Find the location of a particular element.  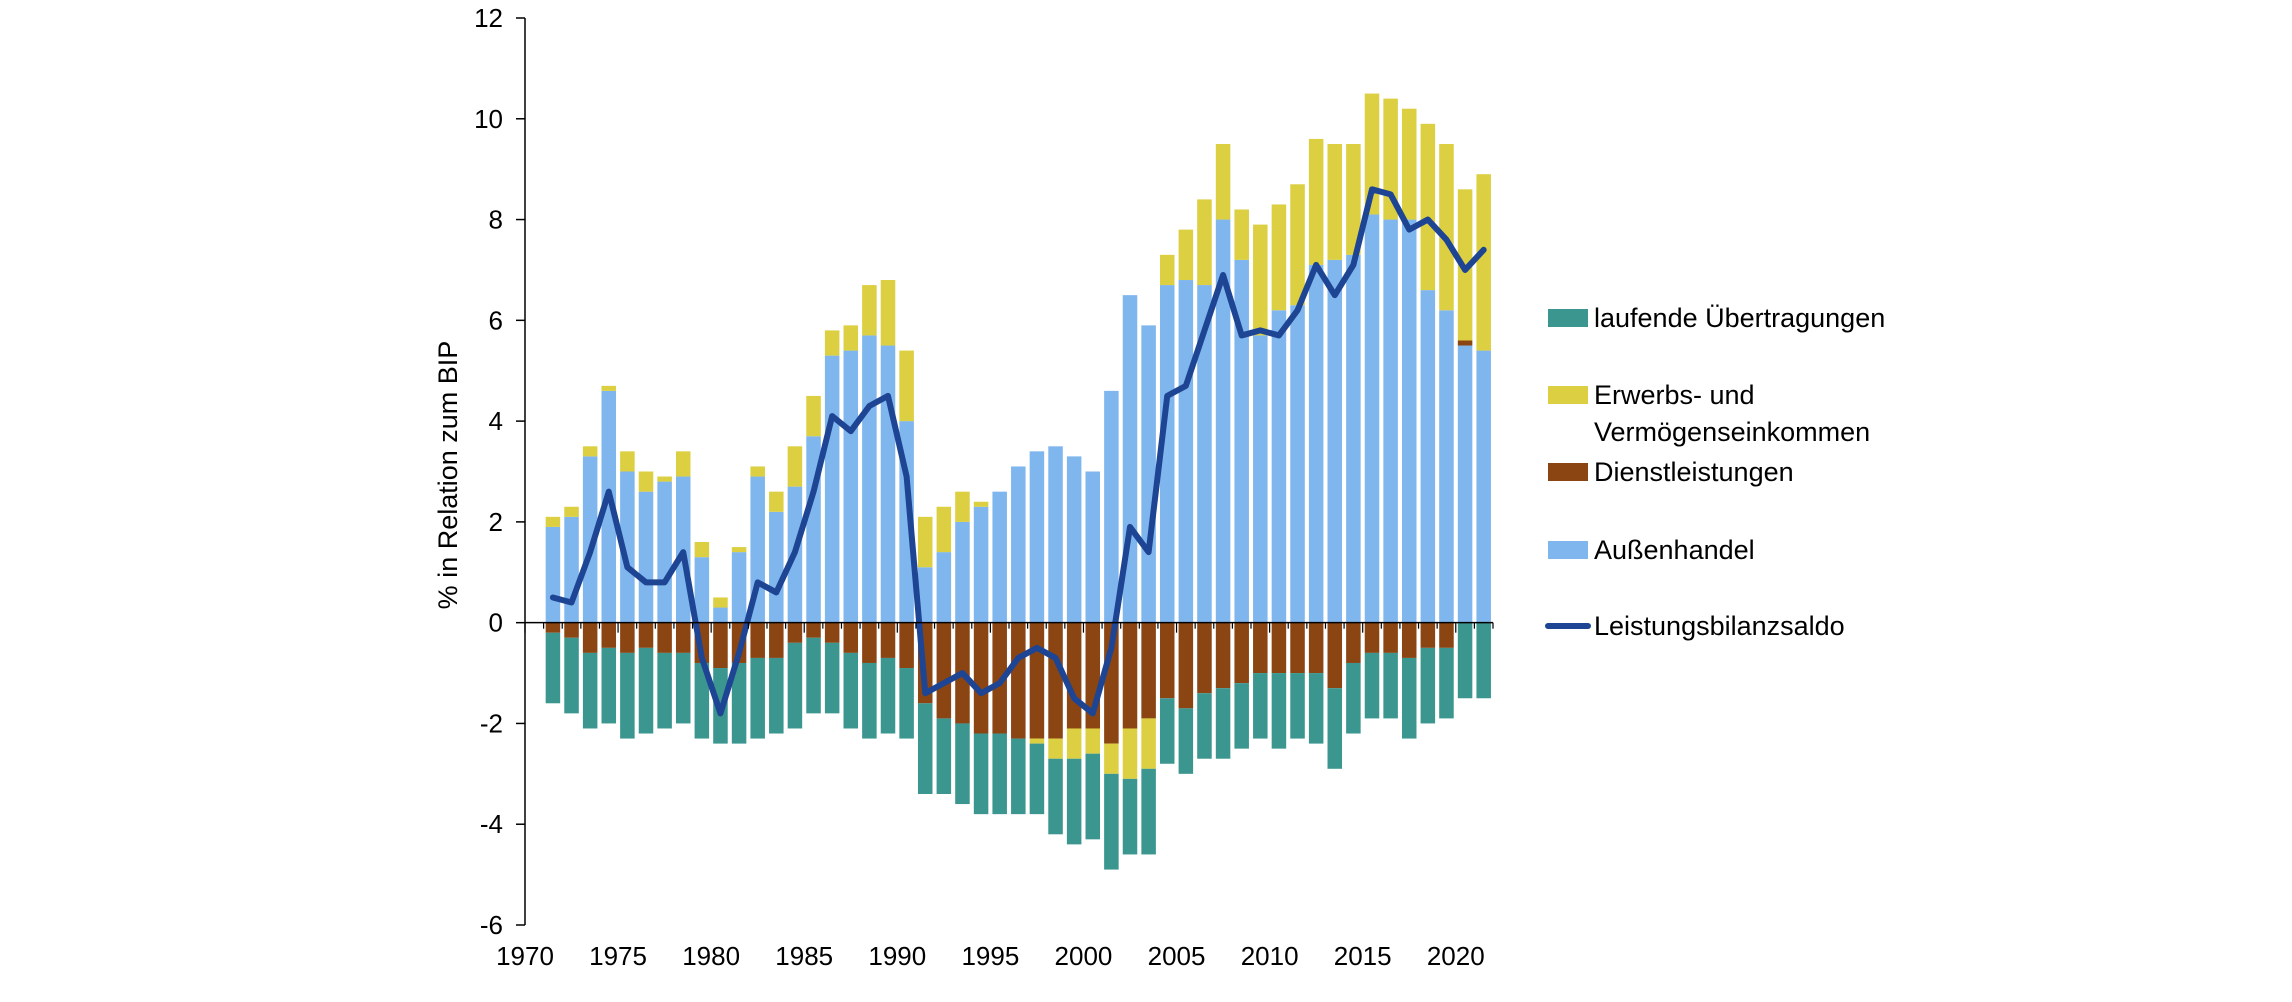

bar-aussenhandel-1989 is located at coordinates (888, 484).